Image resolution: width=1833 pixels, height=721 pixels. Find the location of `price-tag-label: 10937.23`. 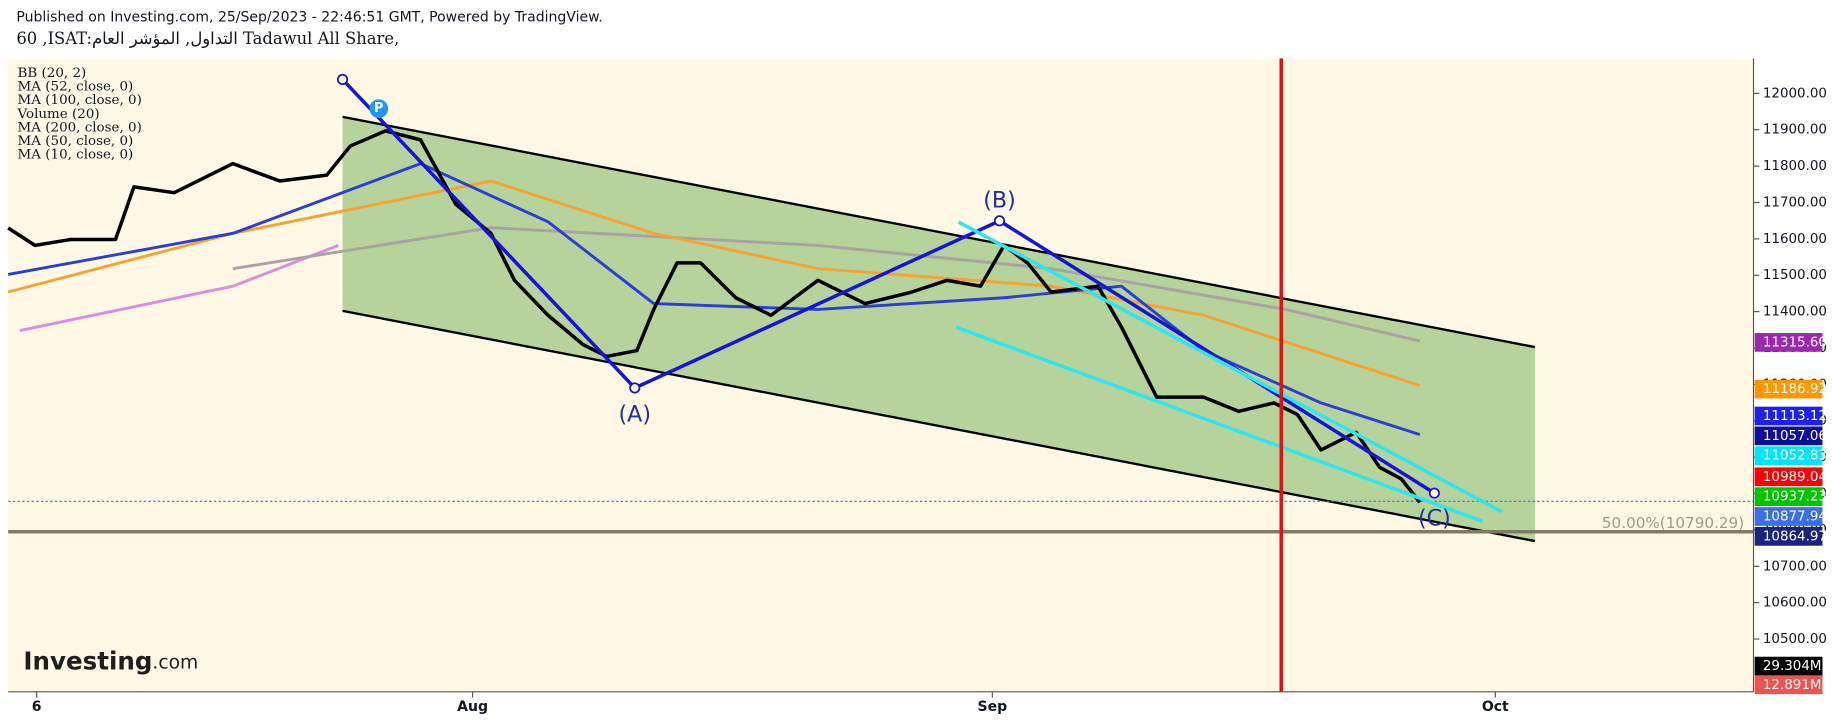

price-tag-label: 10937.23 is located at coordinates (1795, 497).